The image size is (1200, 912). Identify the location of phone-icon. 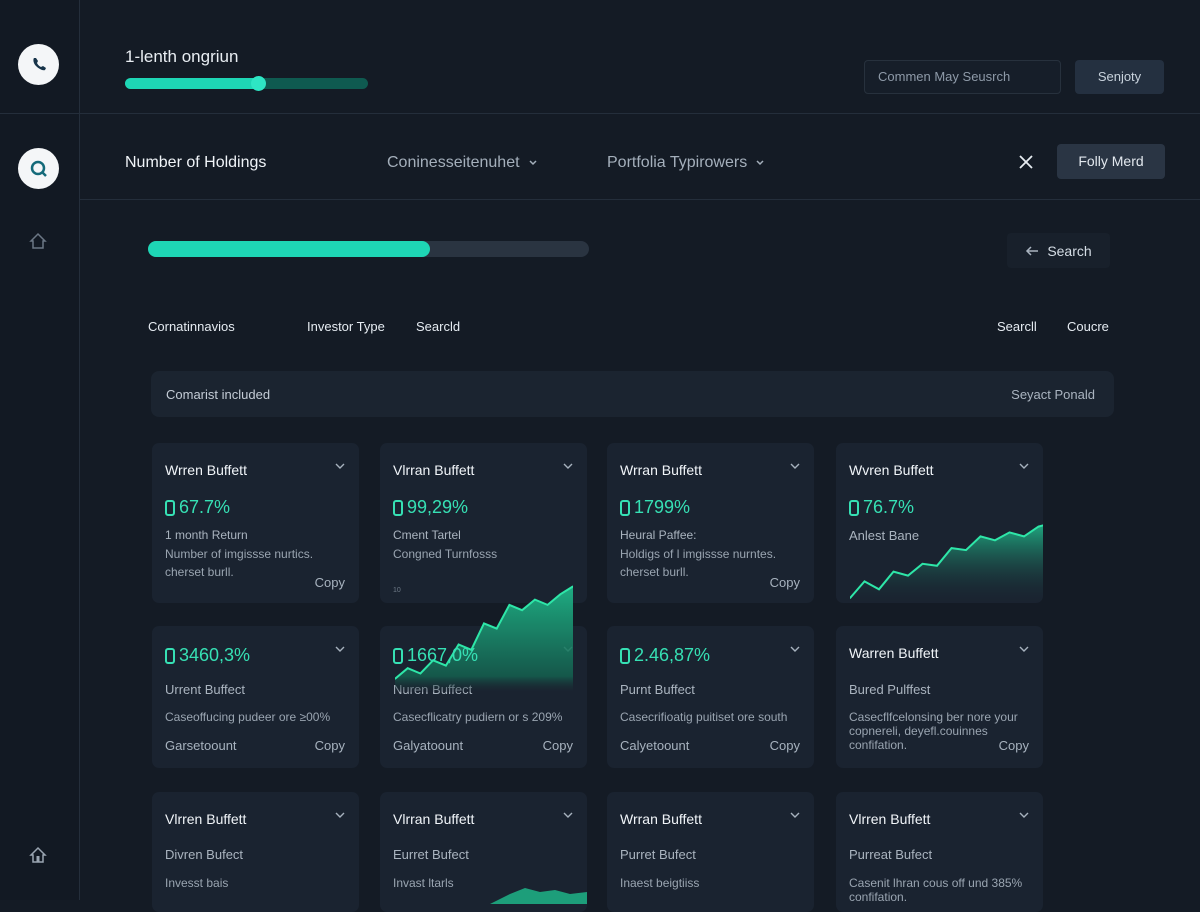
(39, 63).